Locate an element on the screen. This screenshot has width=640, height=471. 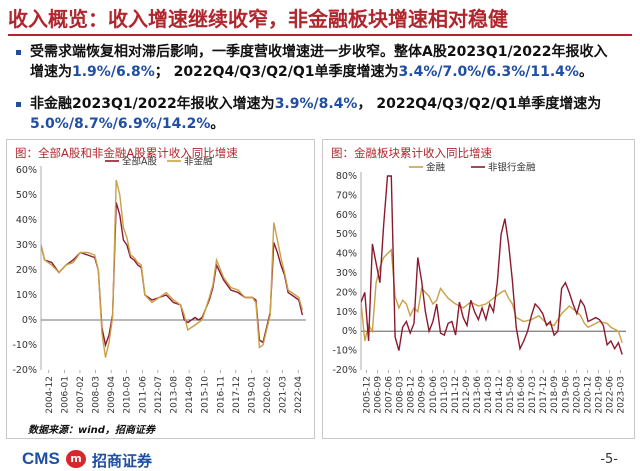
title-rule is located at coordinates (320, 35).